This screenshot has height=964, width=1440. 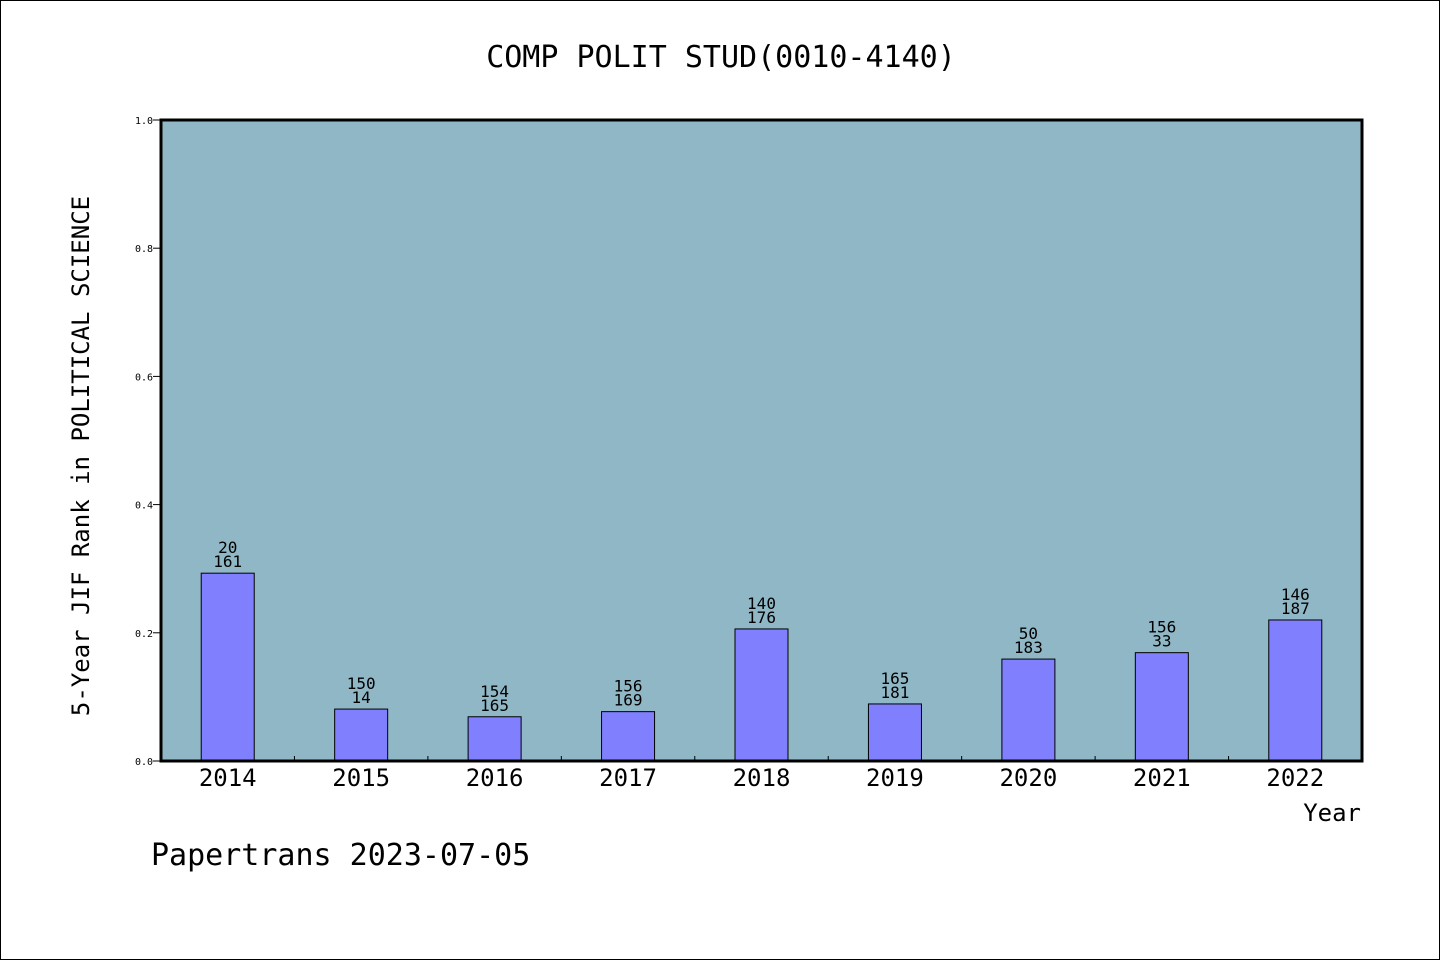 I want to click on bar-label-bottom: 33, so click(x=1161, y=641).